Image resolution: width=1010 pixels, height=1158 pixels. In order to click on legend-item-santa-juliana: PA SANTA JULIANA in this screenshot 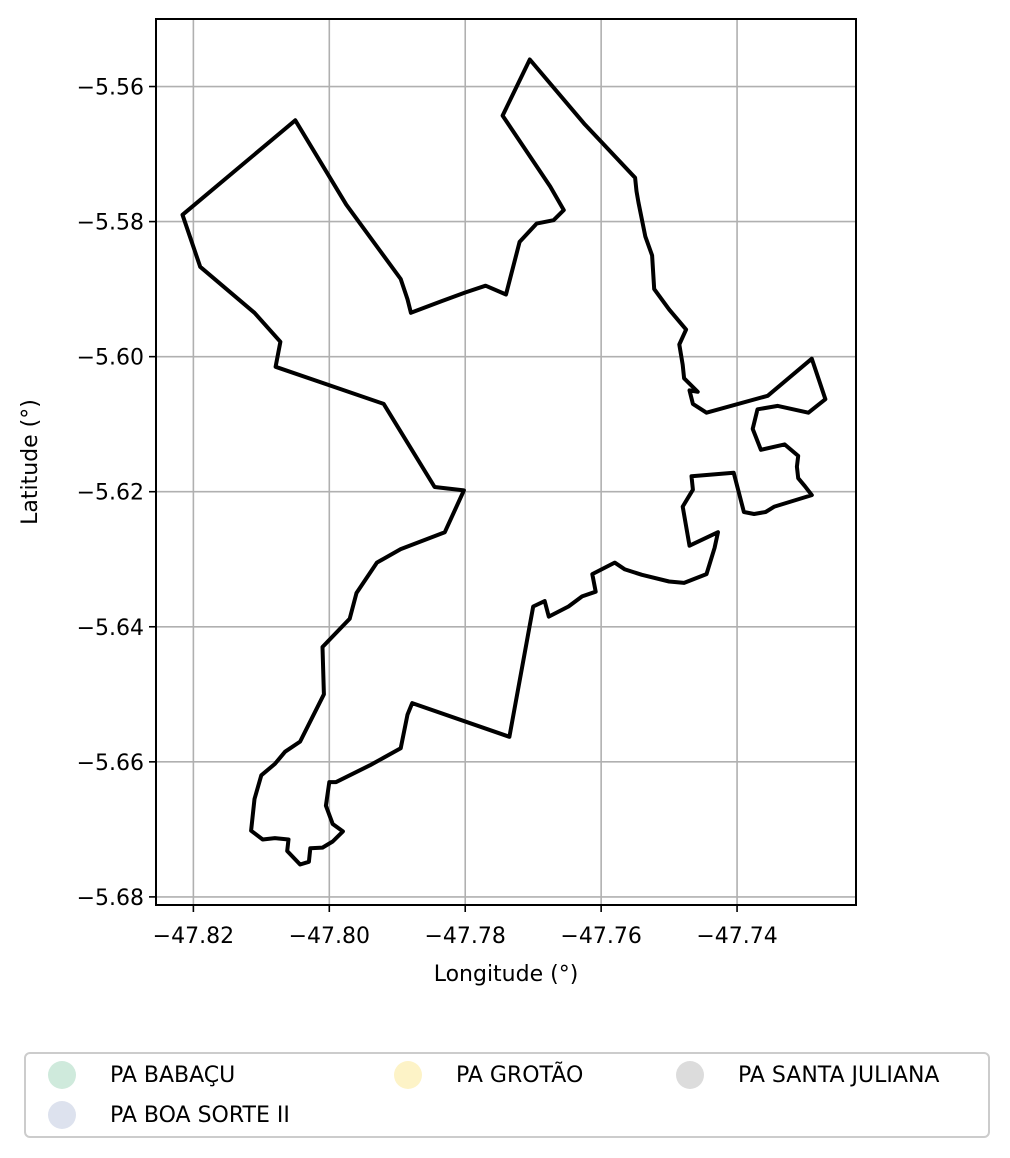, I will do `click(807, 1075)`.